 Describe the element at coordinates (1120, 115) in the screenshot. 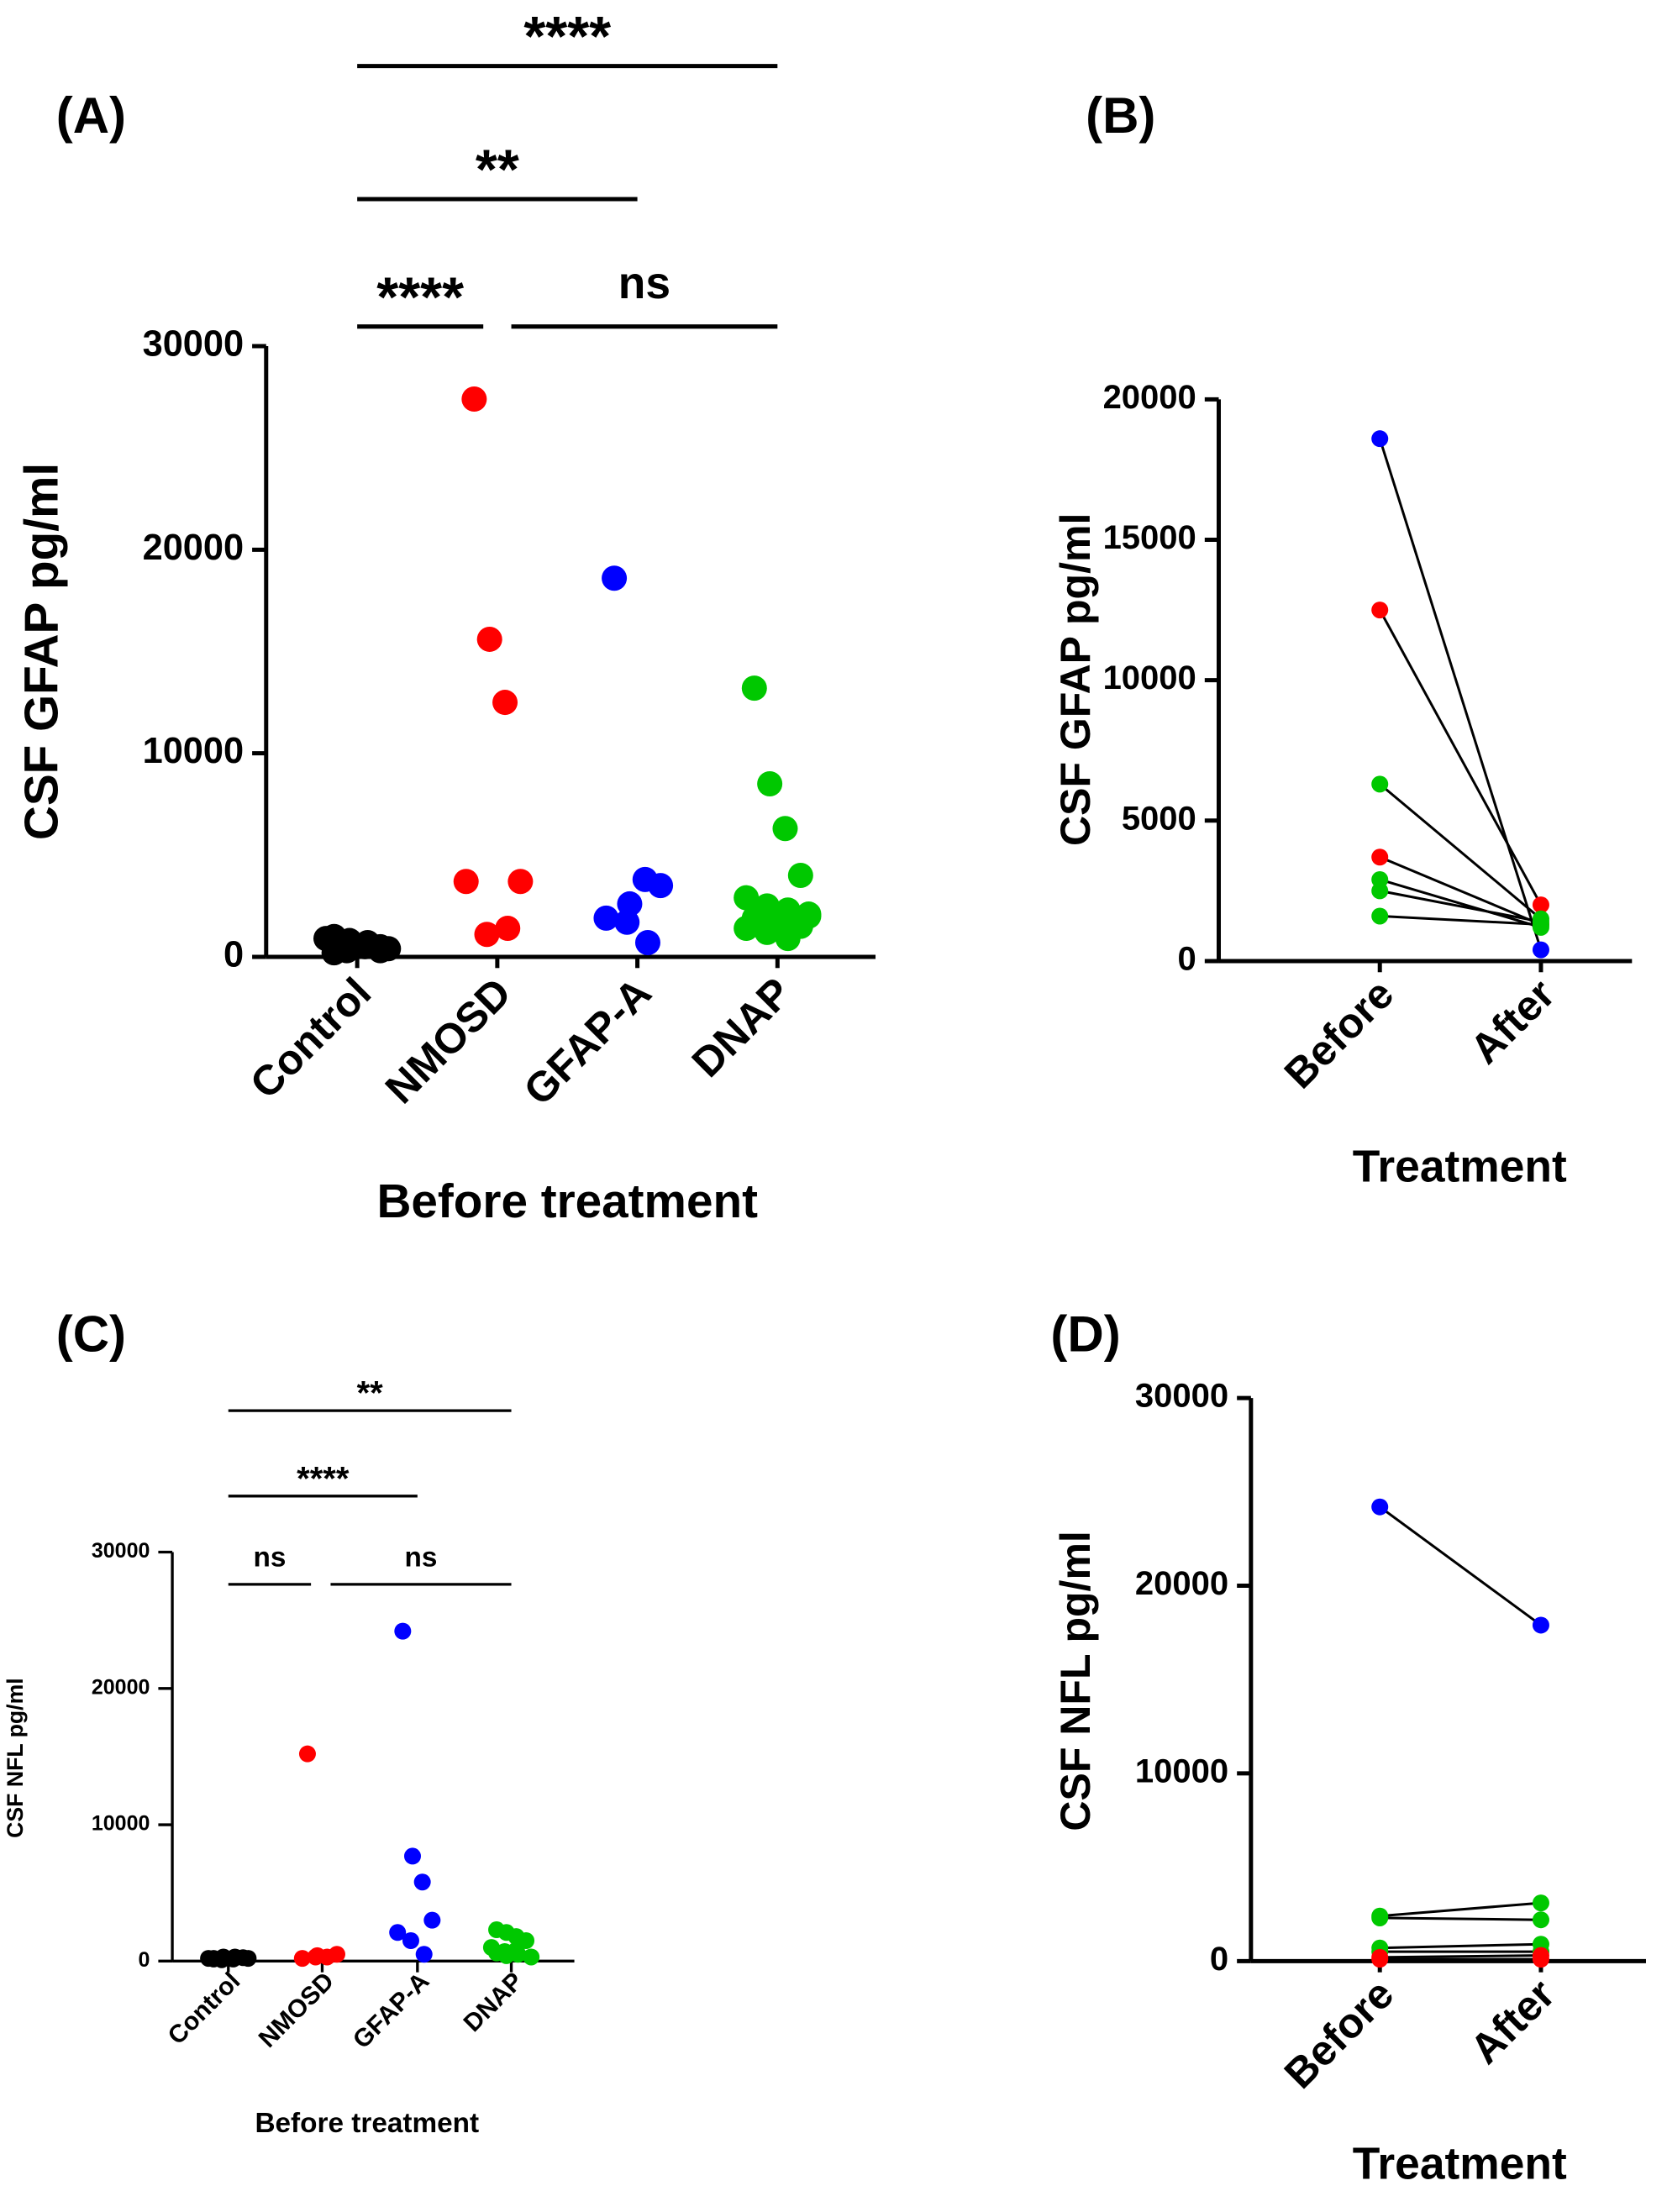

I see `panel-title: (B)` at that location.